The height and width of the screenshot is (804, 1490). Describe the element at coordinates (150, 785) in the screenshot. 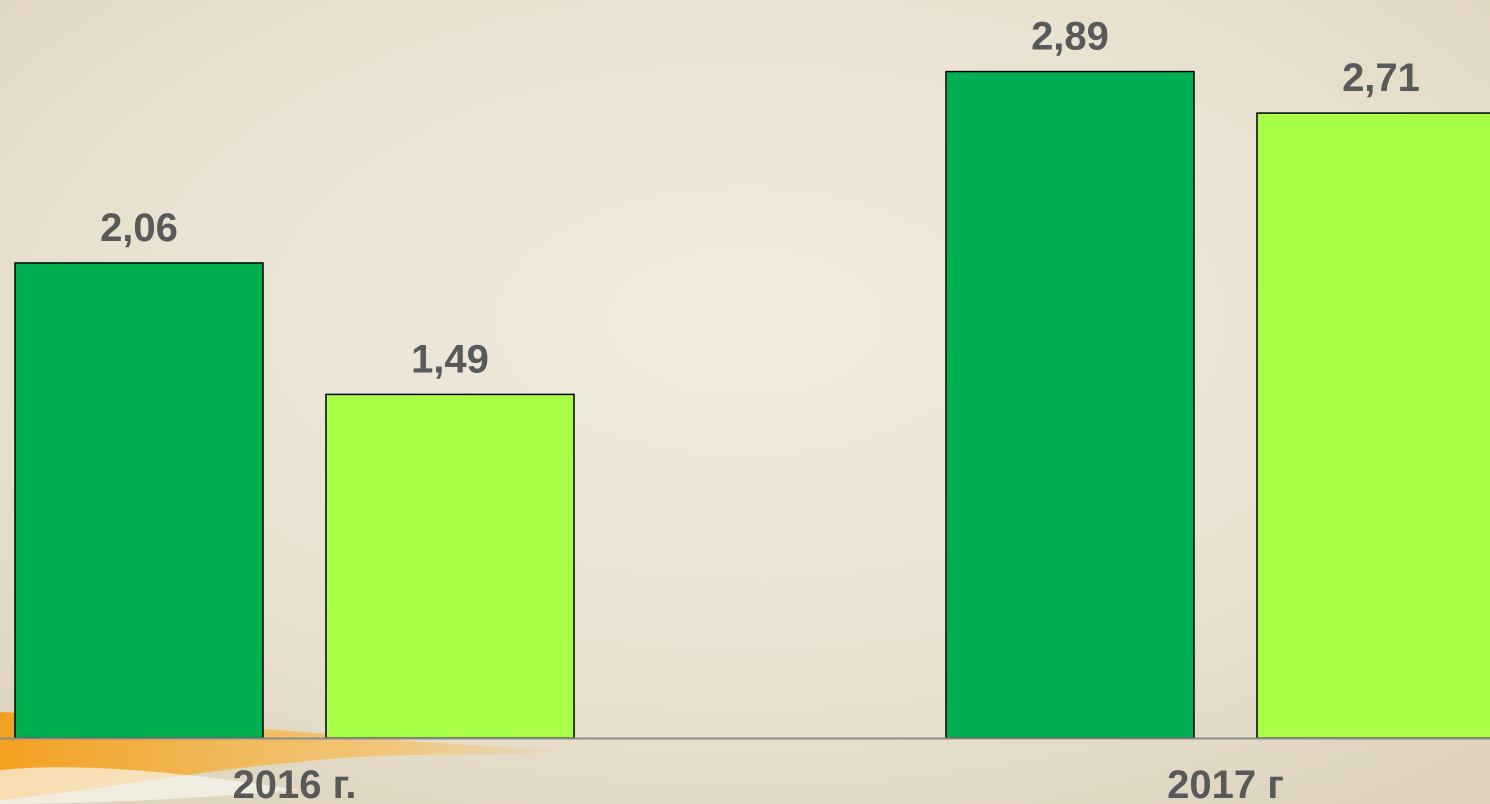

I see `brush-highlight` at that location.